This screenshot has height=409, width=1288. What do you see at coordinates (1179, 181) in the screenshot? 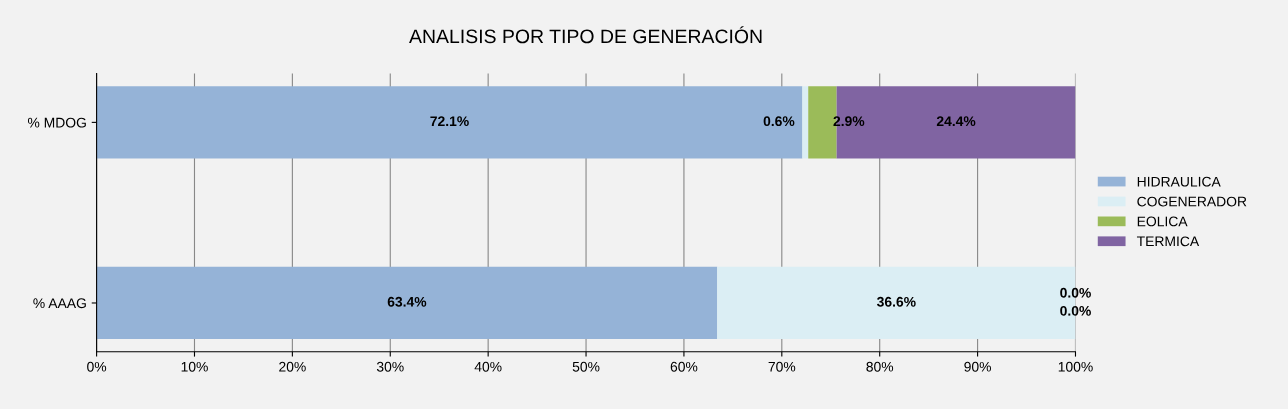
I see `legend-label: HIDRAULICA` at bounding box center [1179, 181].